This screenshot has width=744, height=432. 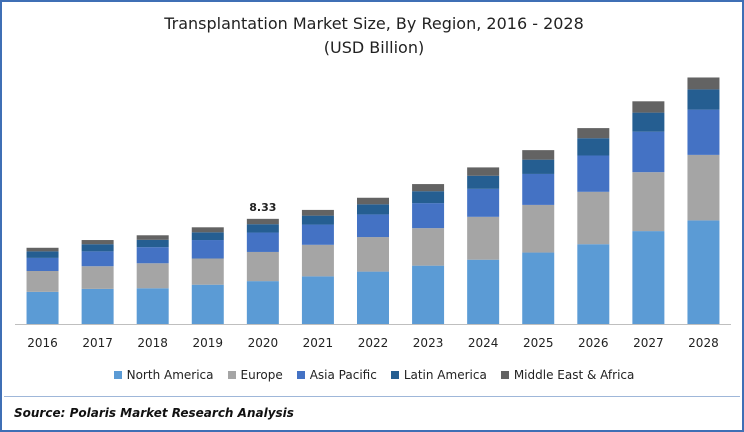 I want to click on data-label: 8.33, so click(x=262, y=207).